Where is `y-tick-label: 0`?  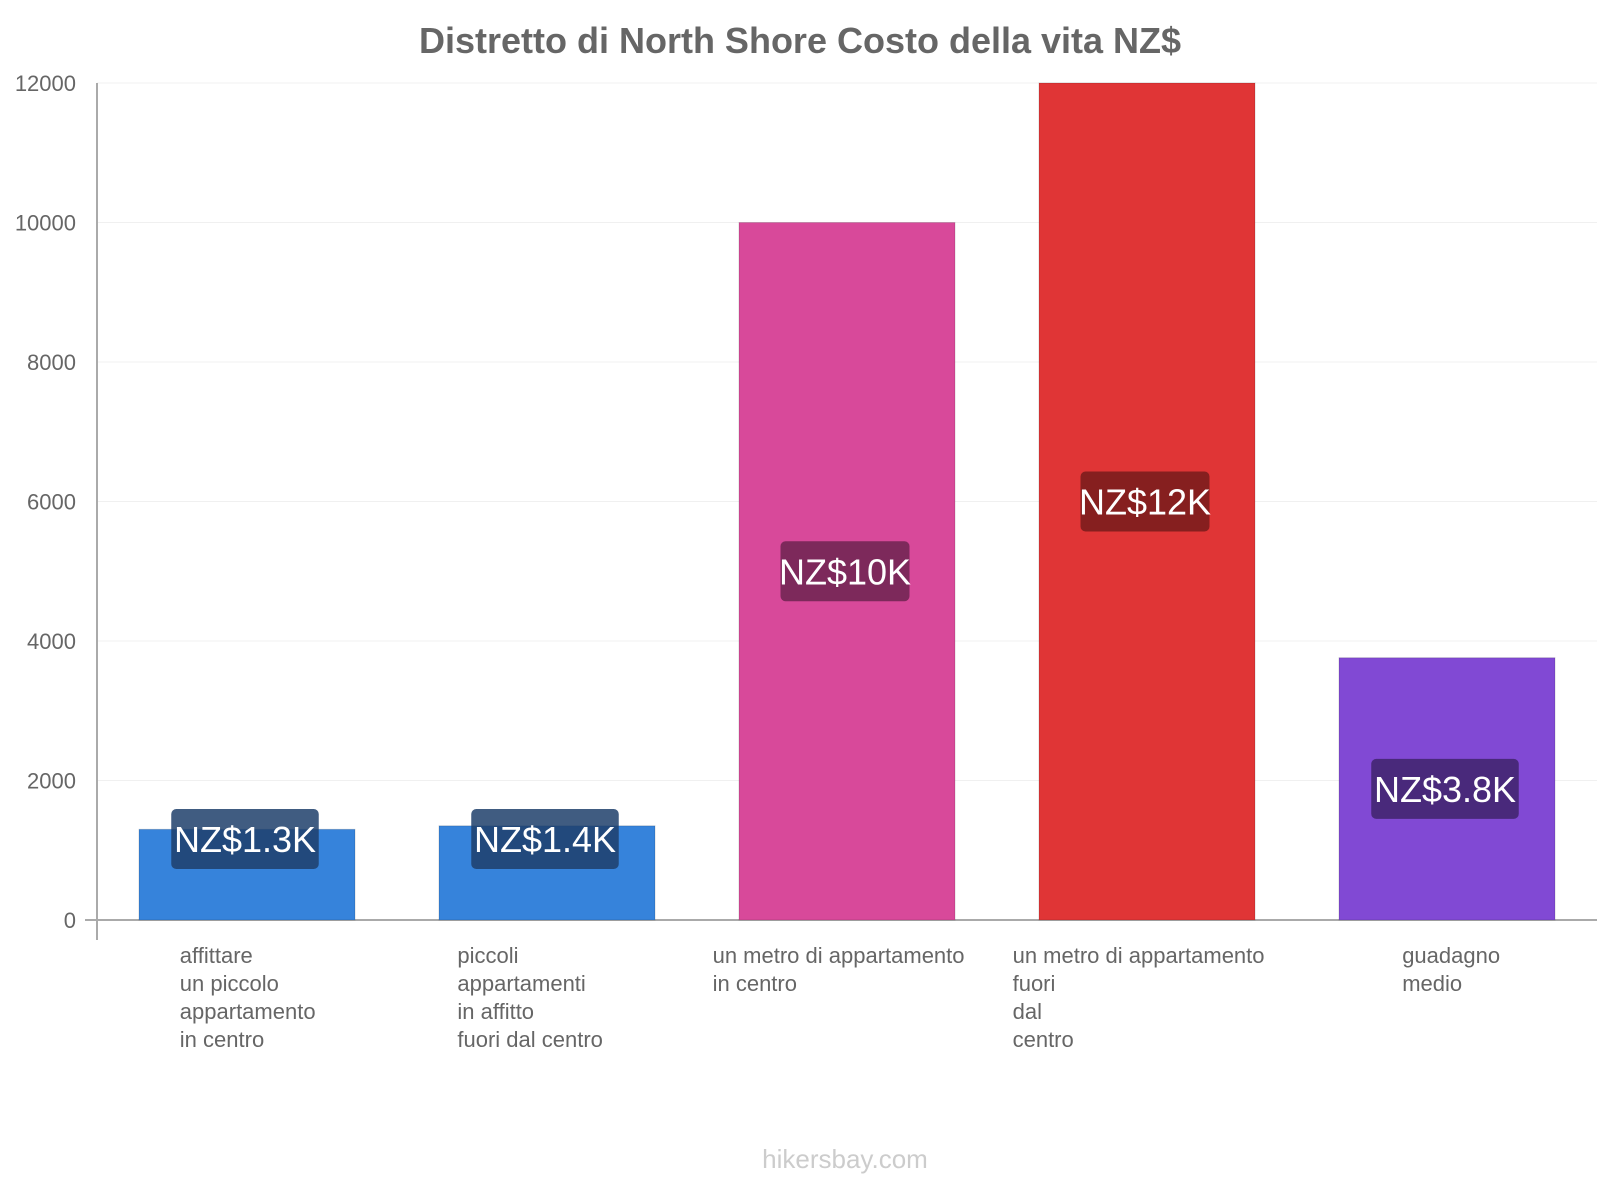 y-tick-label: 0 is located at coordinates (70, 920).